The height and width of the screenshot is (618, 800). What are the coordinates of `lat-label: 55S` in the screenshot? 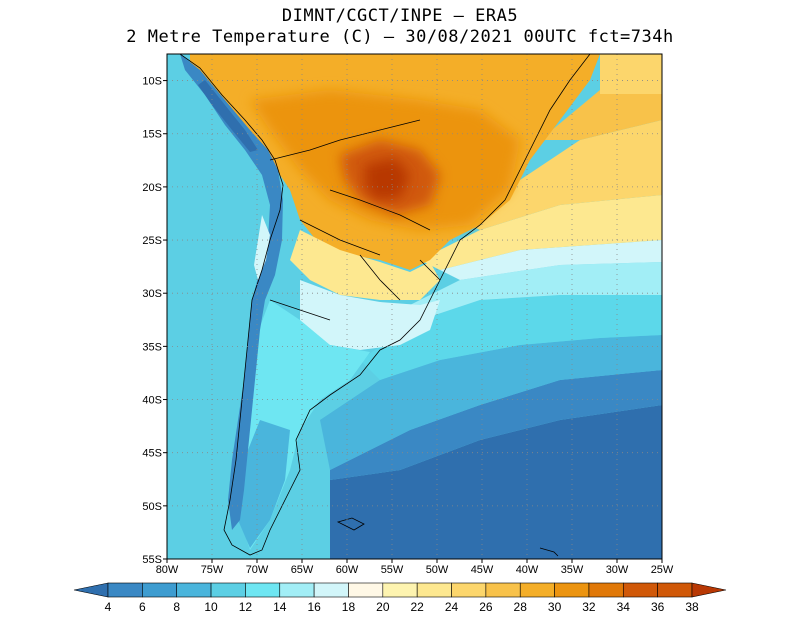 It's located at (152, 560).